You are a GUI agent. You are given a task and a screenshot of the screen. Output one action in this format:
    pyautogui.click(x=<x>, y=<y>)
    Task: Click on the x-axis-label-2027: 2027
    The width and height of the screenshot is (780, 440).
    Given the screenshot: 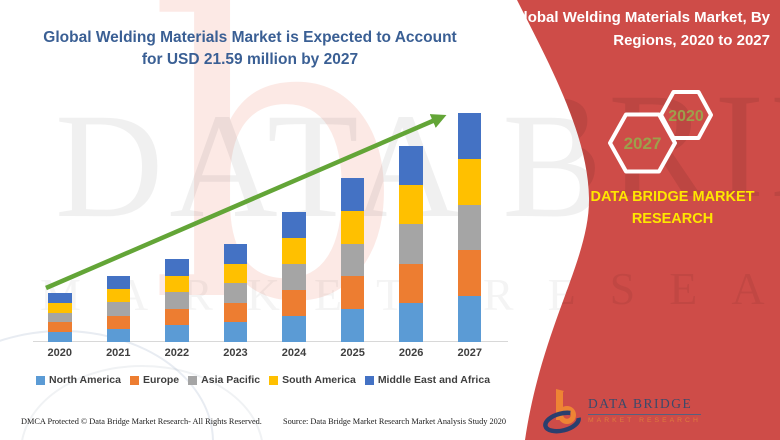 What is the action you would take?
    pyautogui.click(x=469, y=353)
    